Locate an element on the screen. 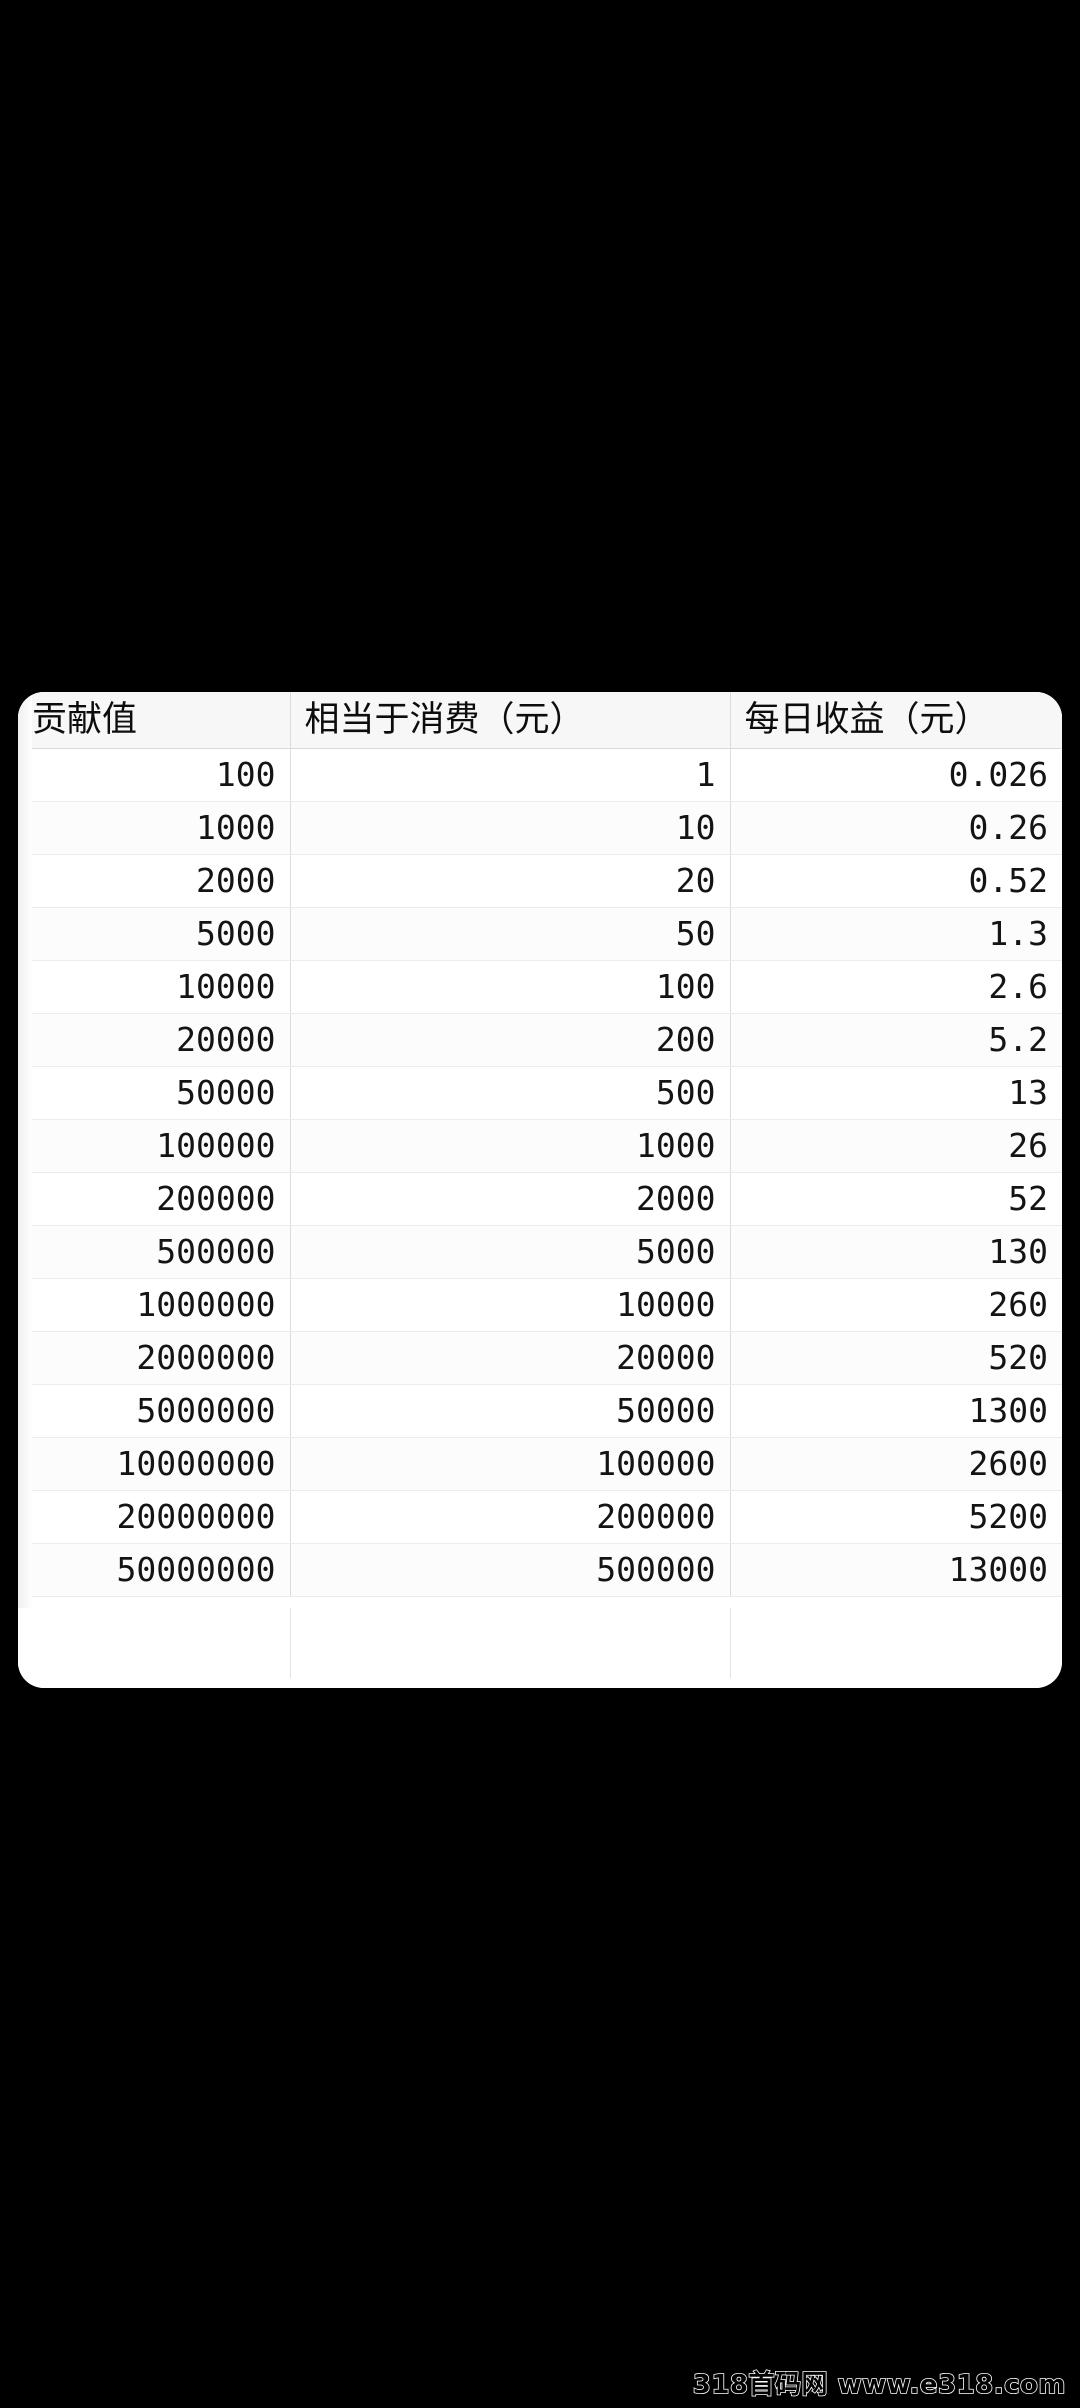  cell-daily_income: 13000 is located at coordinates (896, 1570).